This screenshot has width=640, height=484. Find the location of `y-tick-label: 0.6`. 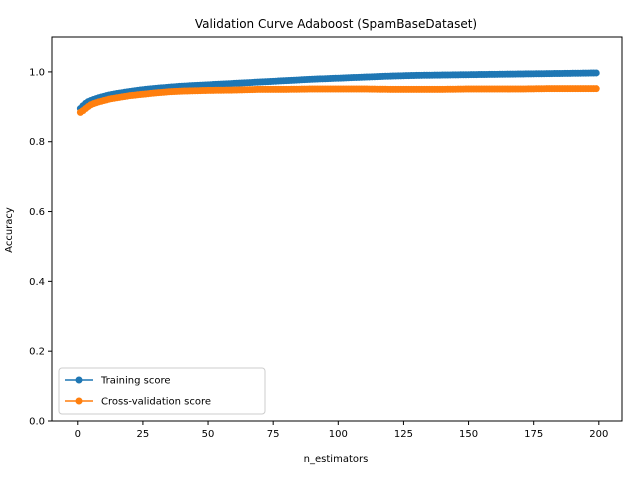

y-tick-label: 0.6 is located at coordinates (37, 212).